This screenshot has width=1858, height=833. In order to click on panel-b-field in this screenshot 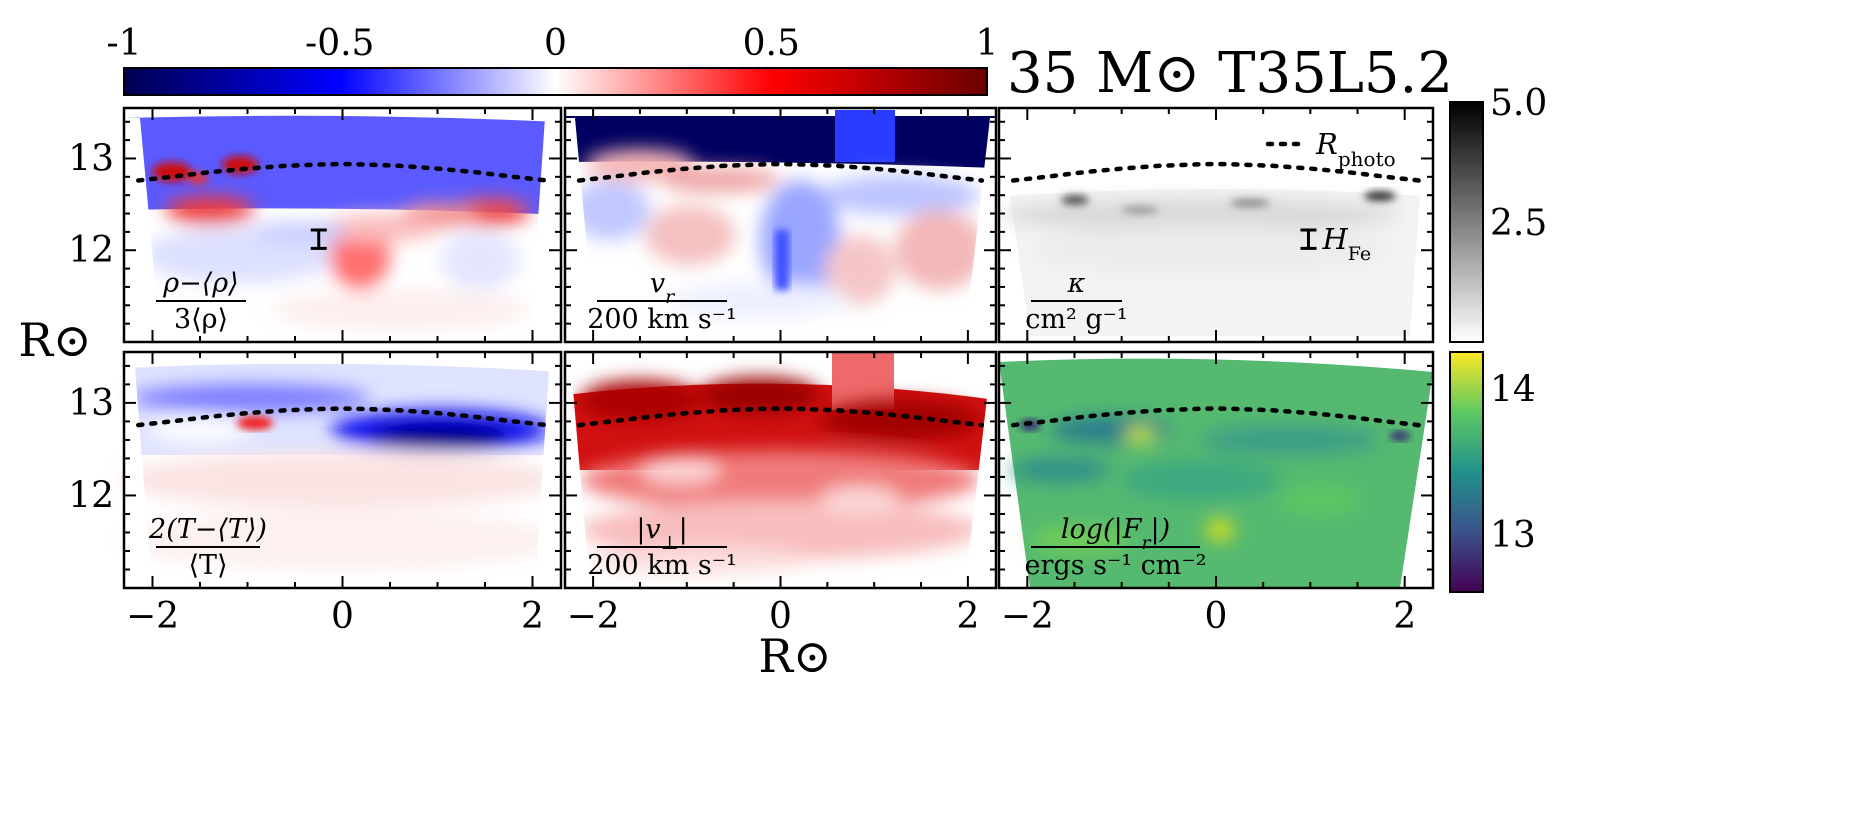, I will do `click(780, 223)`.